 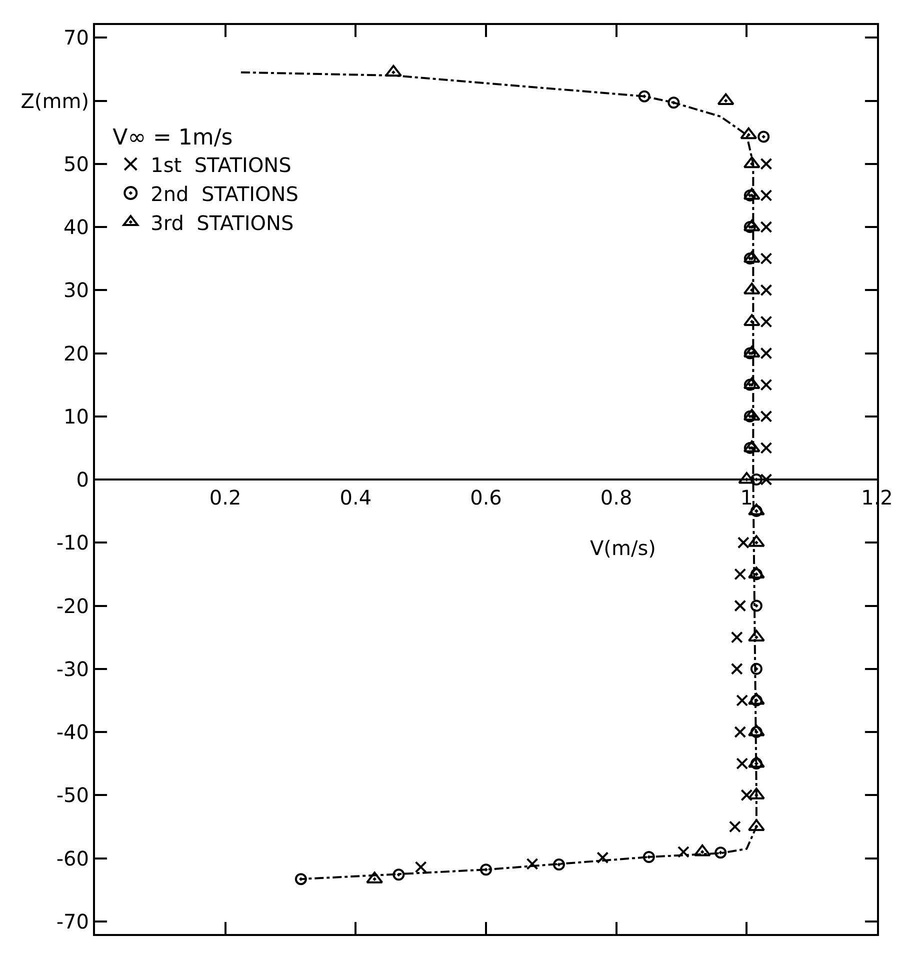 What do you see at coordinates (747, 498) in the screenshot?
I see `x-tick-label: 1` at bounding box center [747, 498].